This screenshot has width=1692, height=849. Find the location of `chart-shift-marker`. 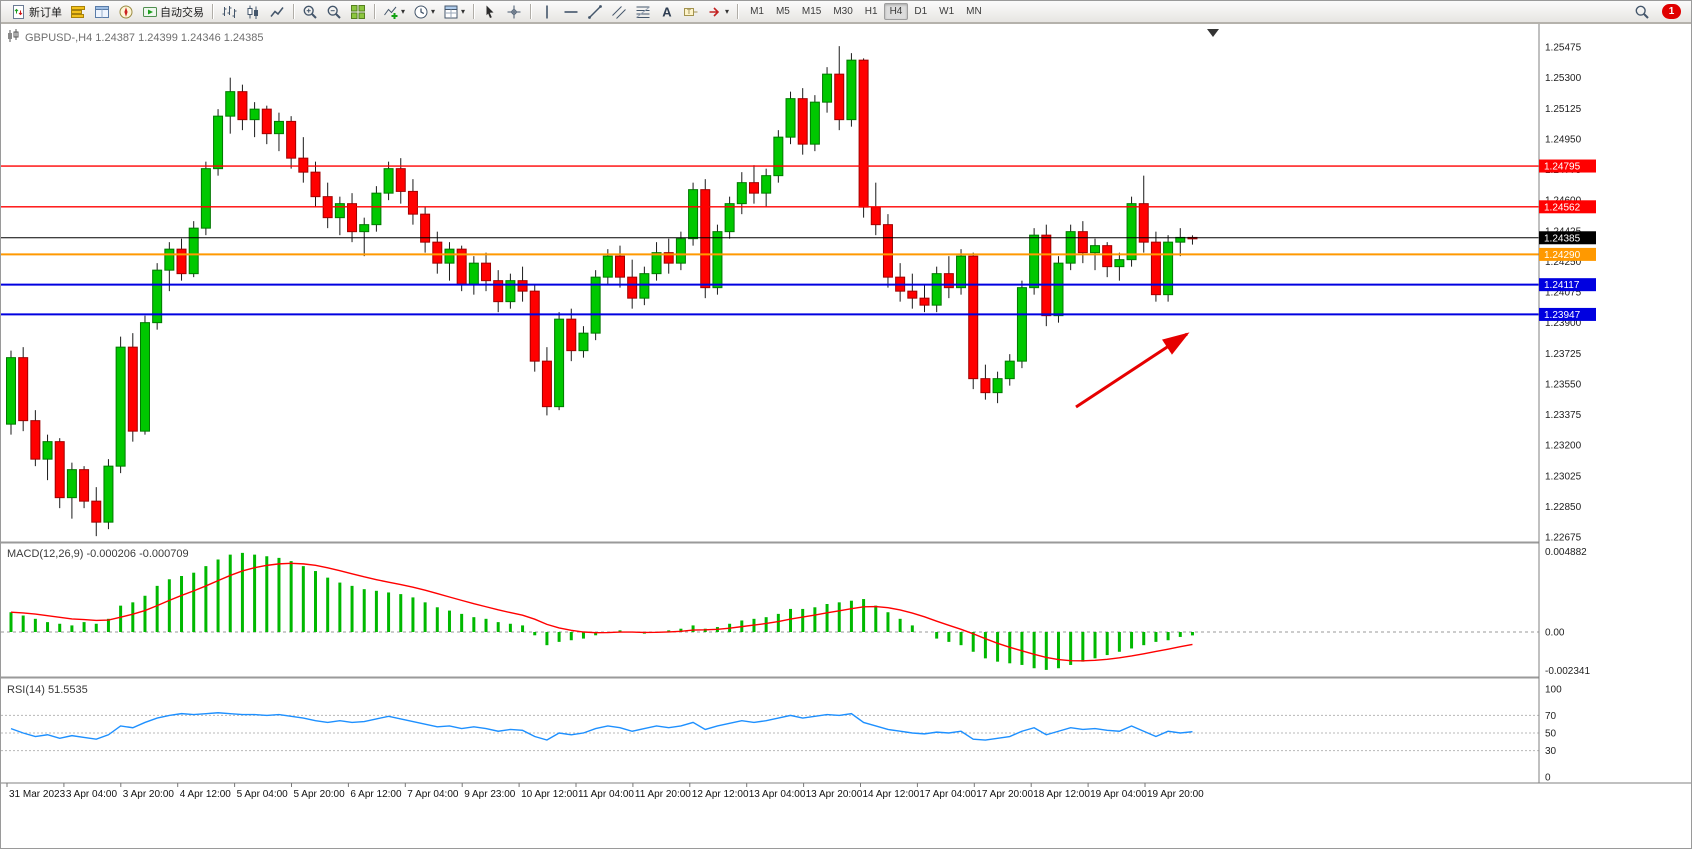

chart-shift-marker is located at coordinates (1213, 33).